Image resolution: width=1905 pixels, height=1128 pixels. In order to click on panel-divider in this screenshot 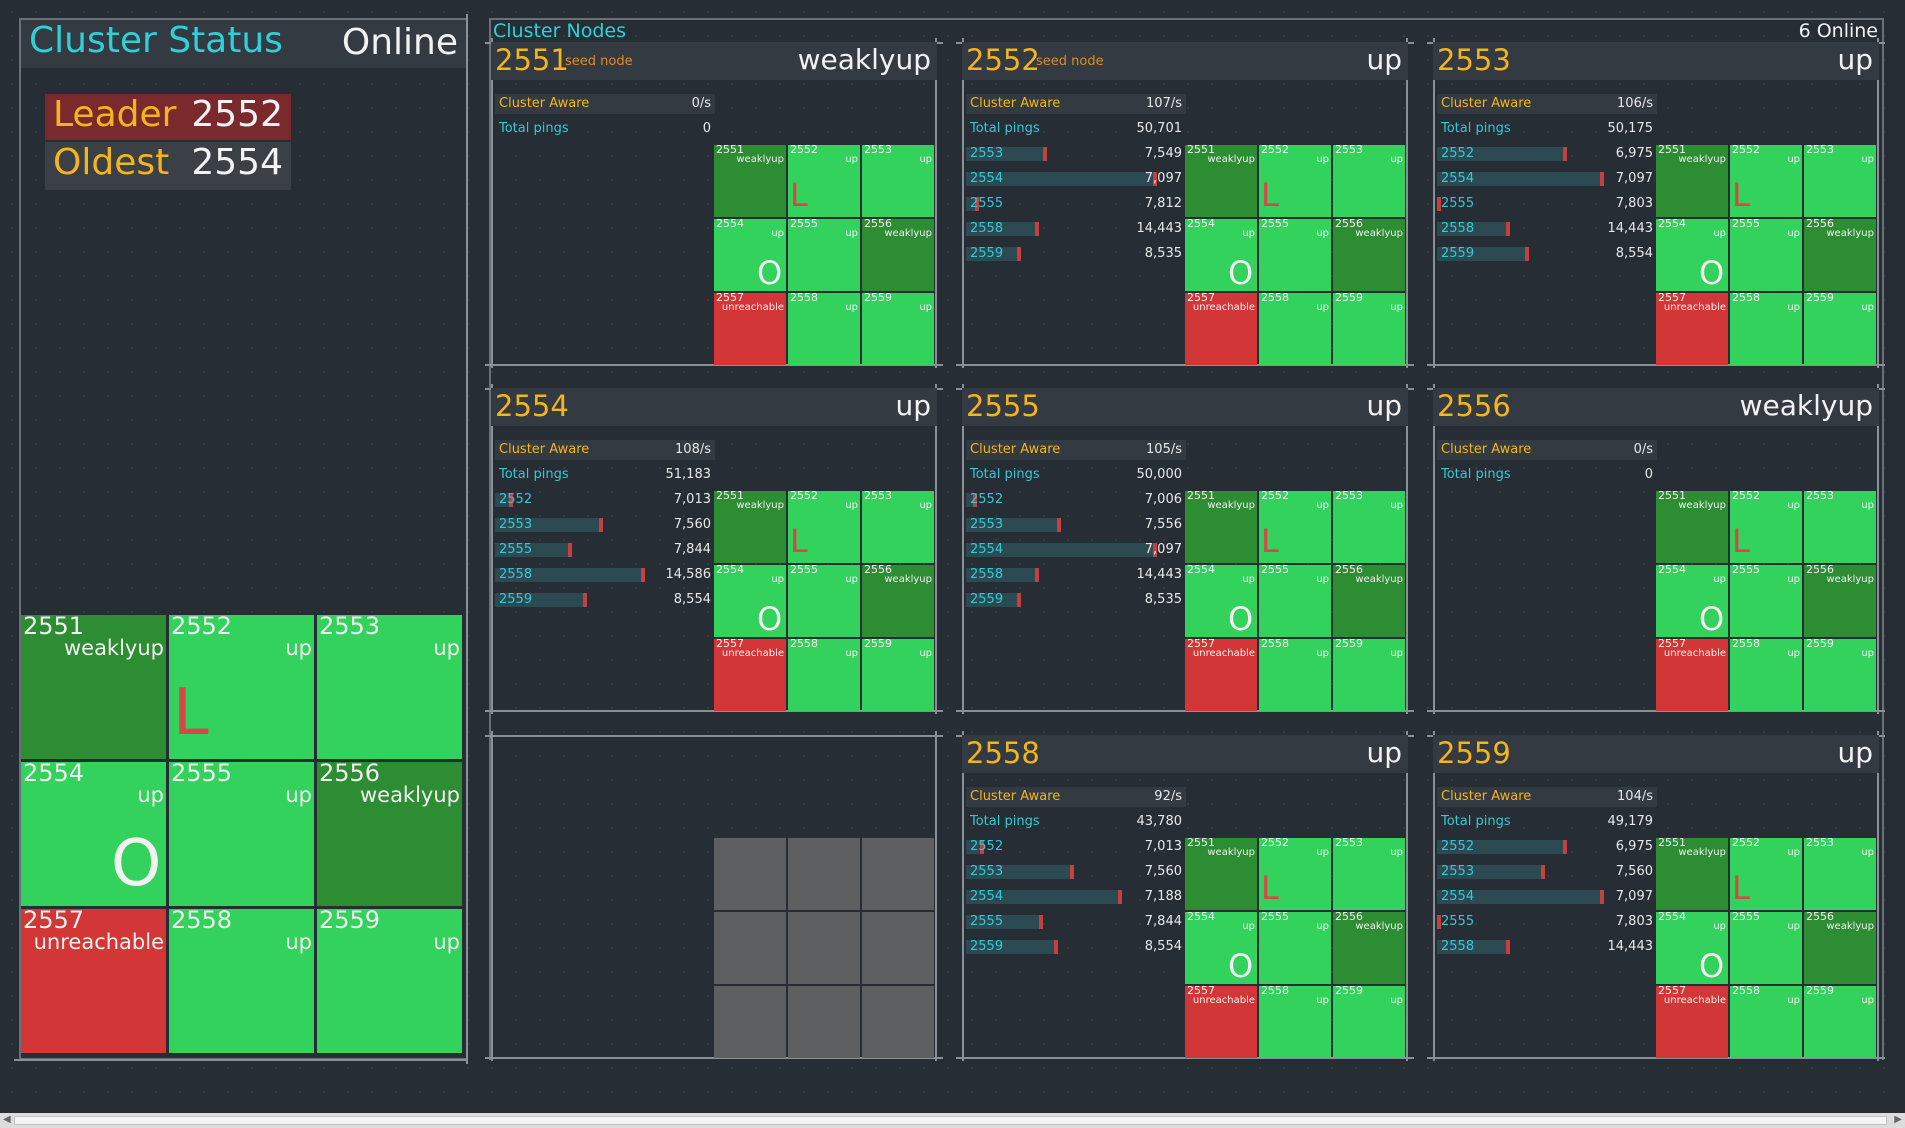, I will do `click(936, 549)`.